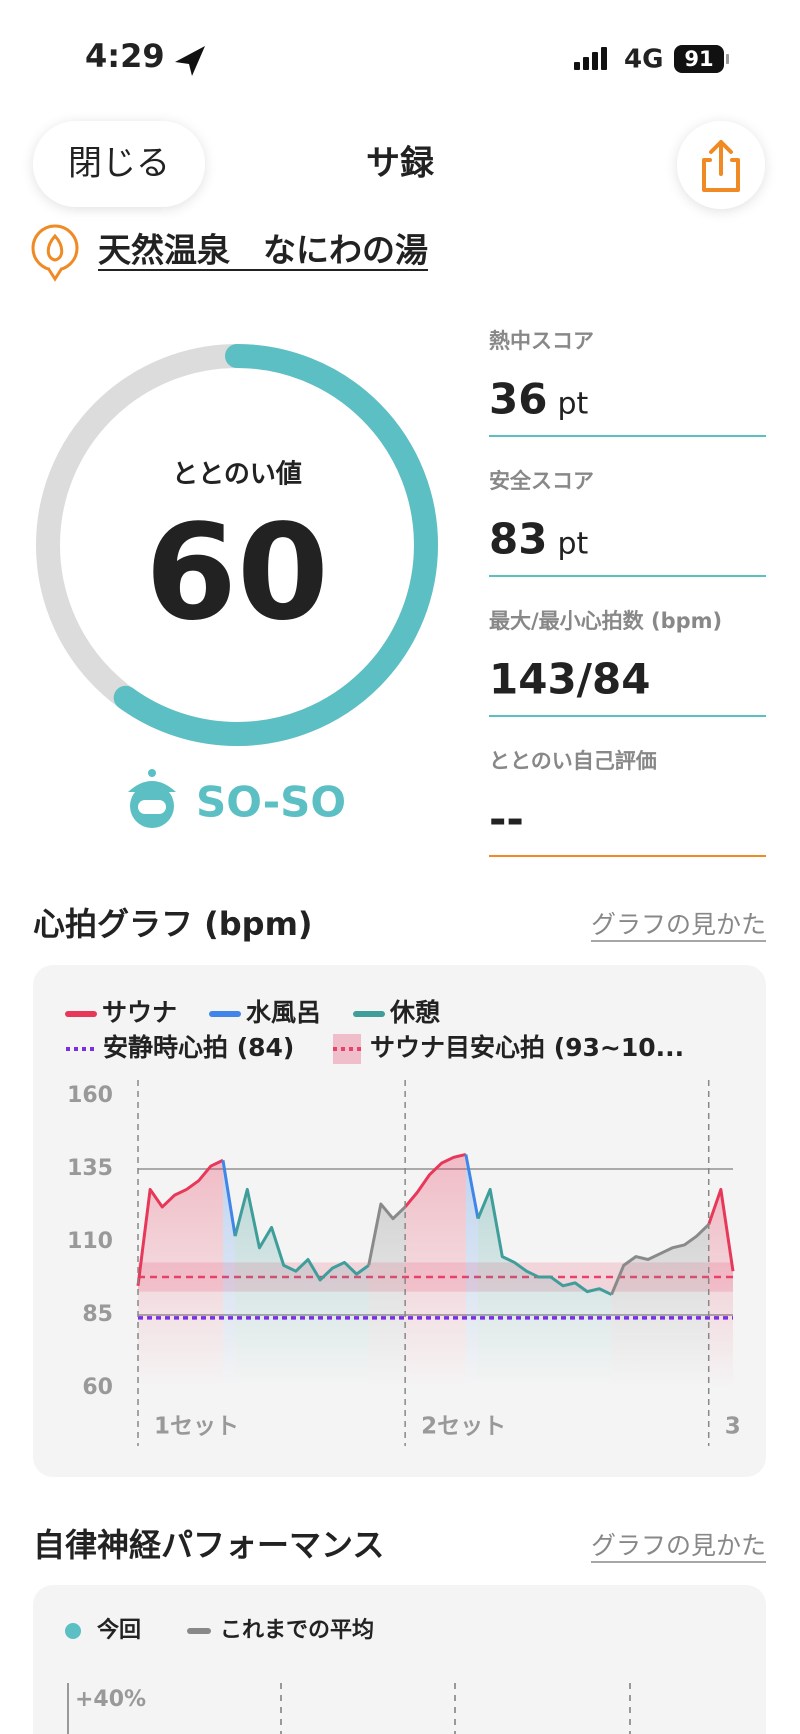 The image size is (800, 1734). What do you see at coordinates (605, 621) in the screenshot?
I see `stat-label: 最大/最小心拍数 (bpm)` at bounding box center [605, 621].